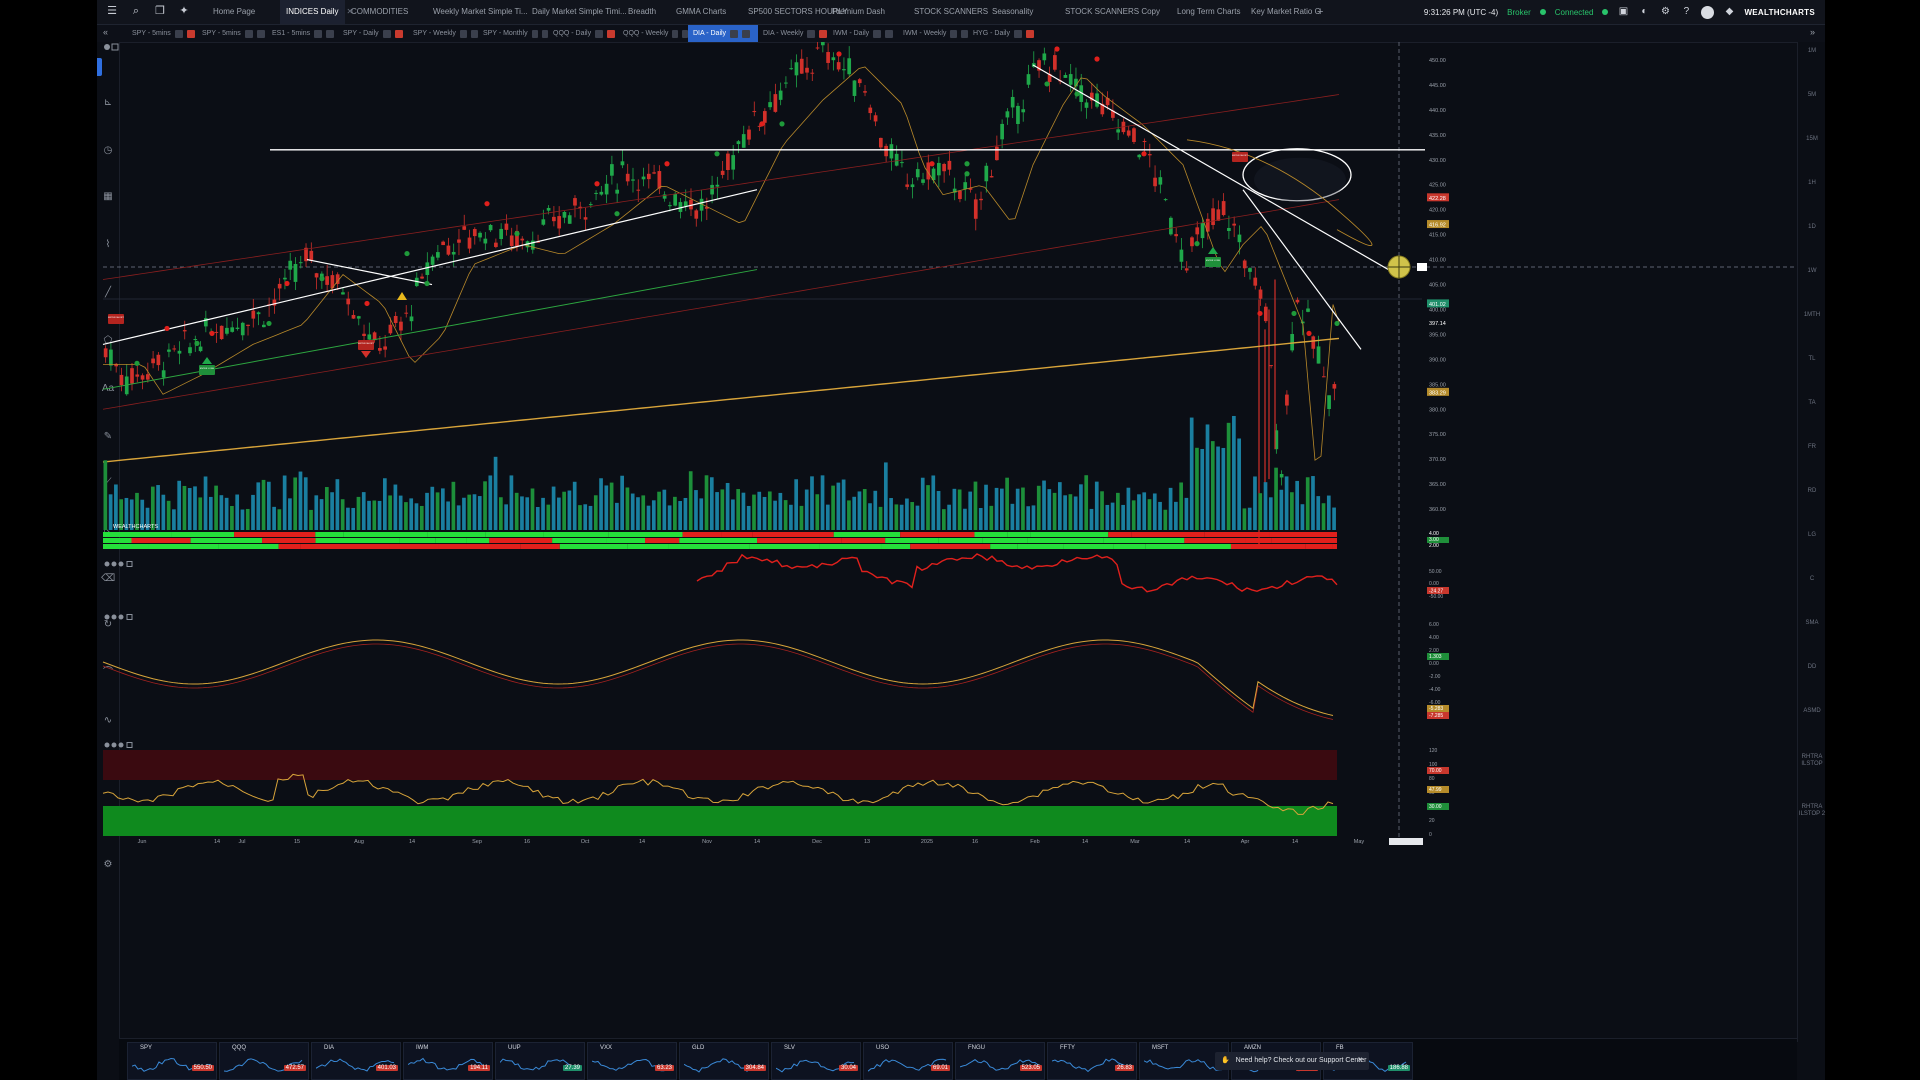  What do you see at coordinates (115, 47) in the screenshot?
I see `settings-icon` at bounding box center [115, 47].